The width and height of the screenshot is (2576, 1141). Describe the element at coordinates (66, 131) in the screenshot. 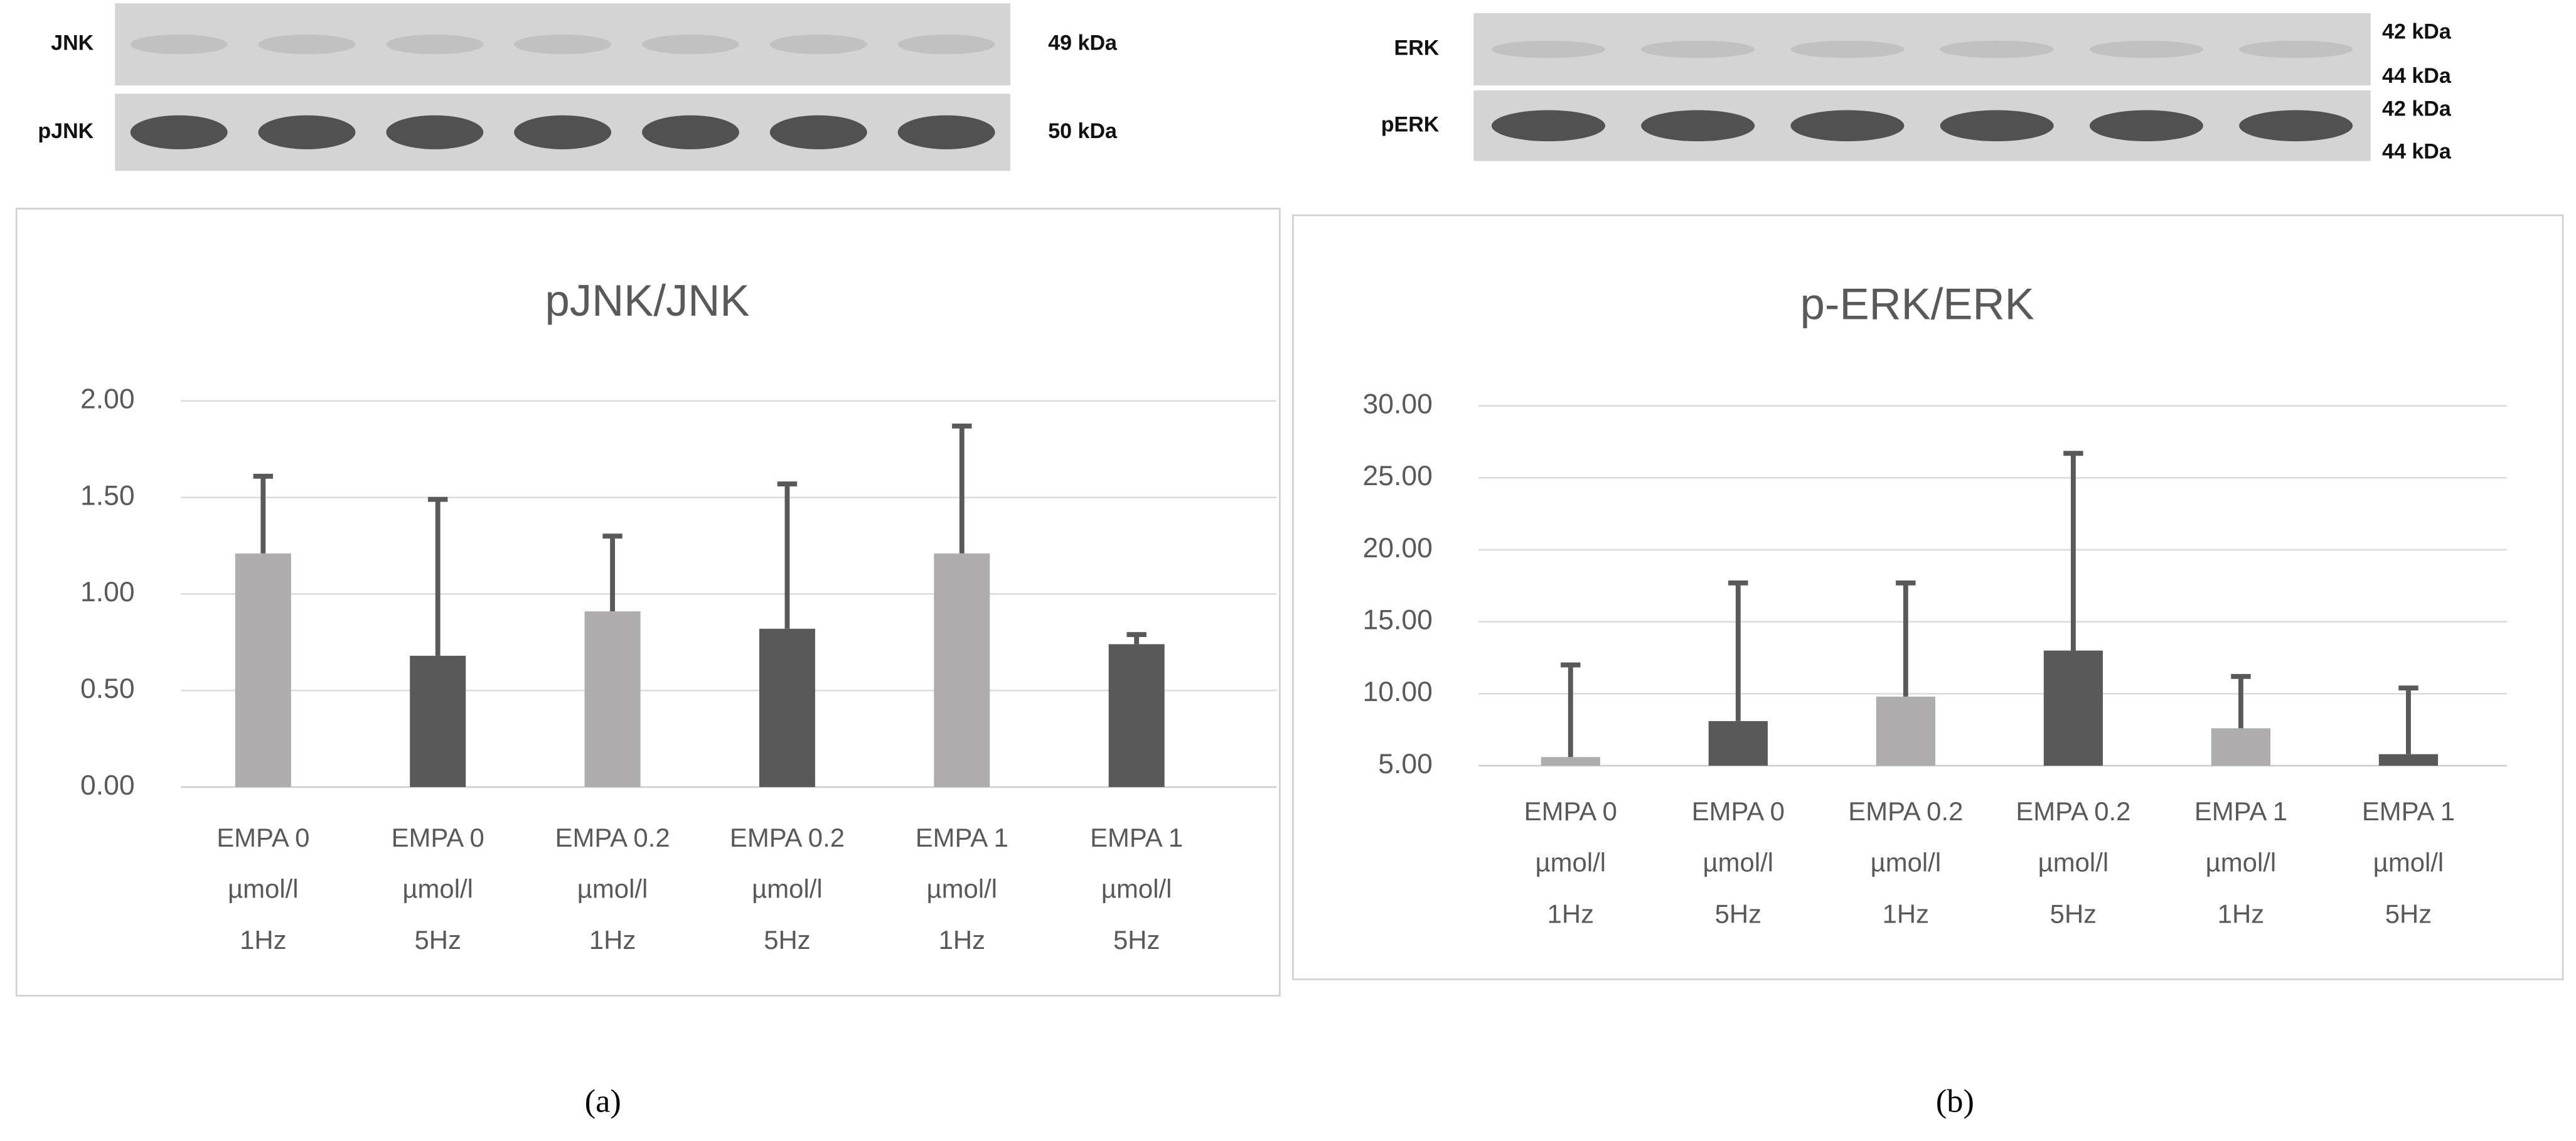

I see `blot-label: pJNK` at that location.